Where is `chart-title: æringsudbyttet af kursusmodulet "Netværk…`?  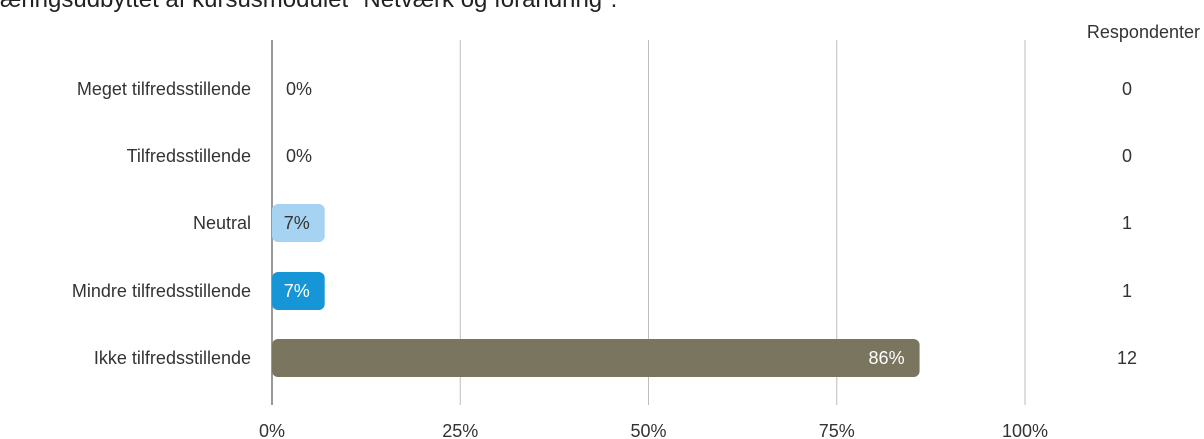
chart-title: æringsudbyttet af kursusmodulet "Netværk… is located at coordinates (308, 7).